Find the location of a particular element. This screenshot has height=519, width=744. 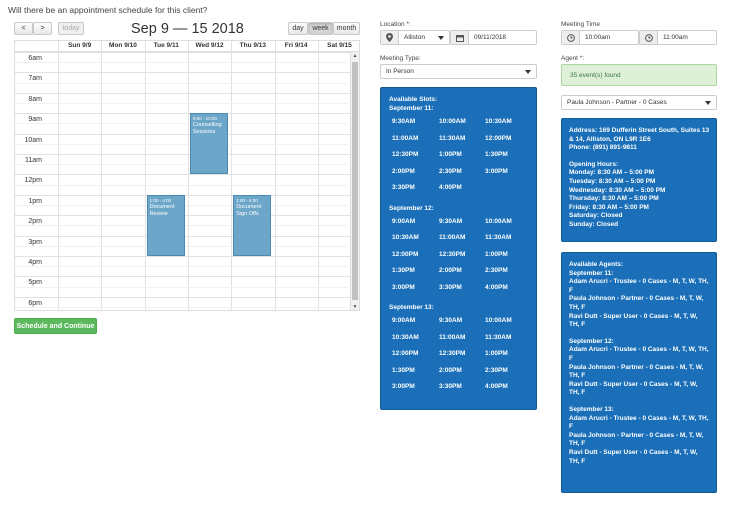

office-address: & 14, Alliston, ON L9R 1E6 is located at coordinates (610, 139).